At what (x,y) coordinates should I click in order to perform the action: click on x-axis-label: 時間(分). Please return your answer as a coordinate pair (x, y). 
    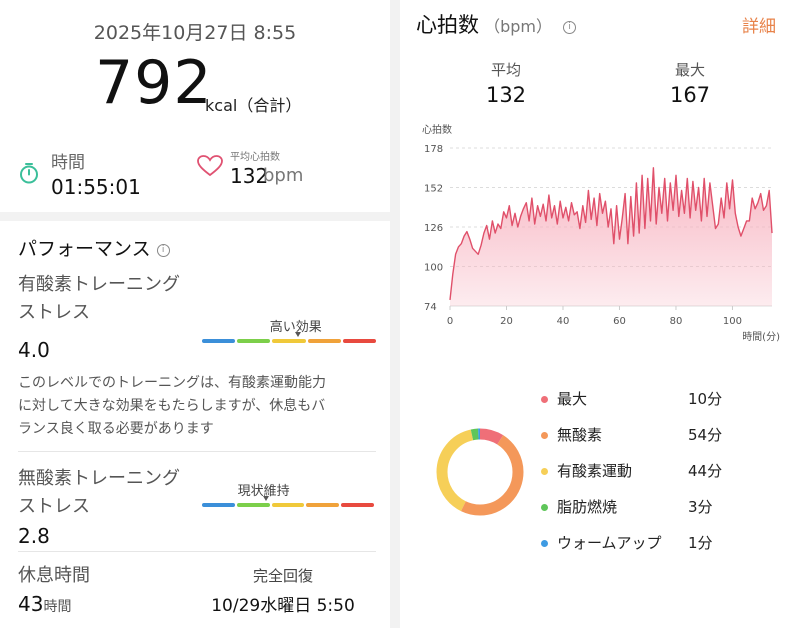
    Looking at the image, I should click on (761, 337).